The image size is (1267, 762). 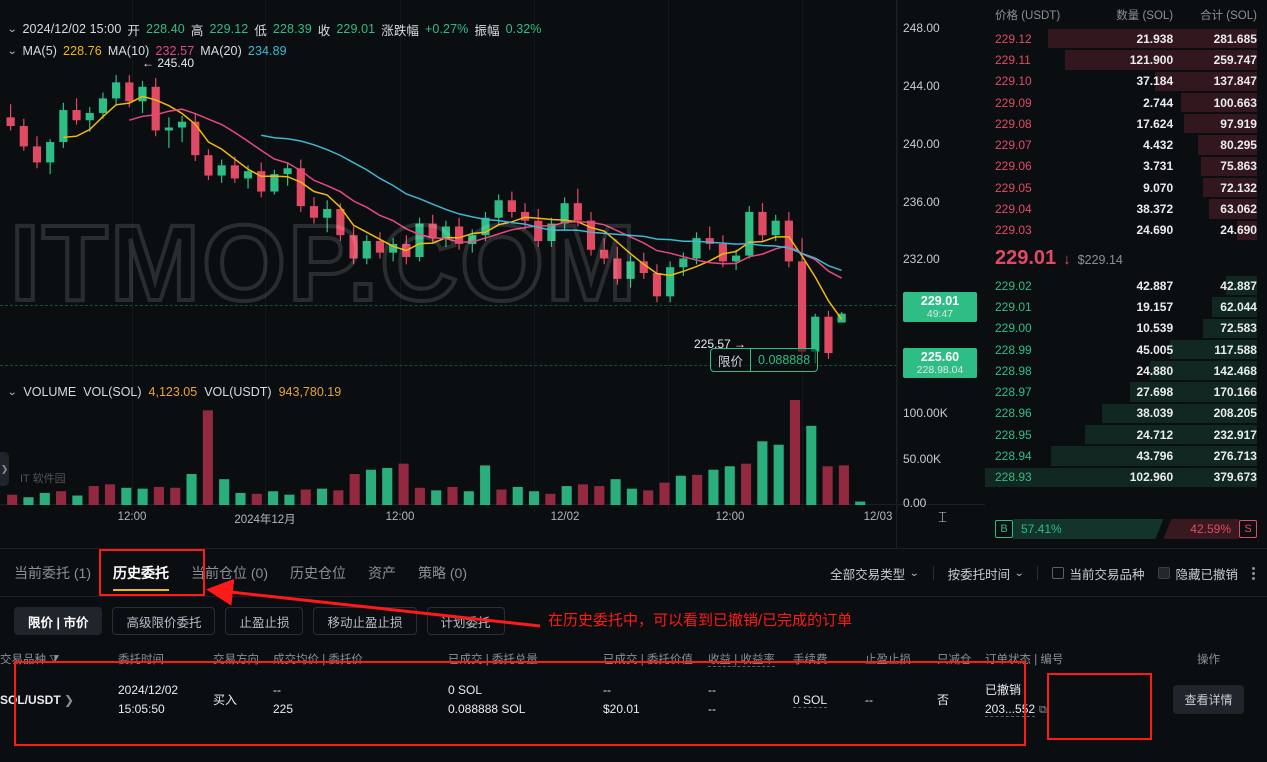 I want to click on view-detail-button: 查看详情, so click(x=1208, y=700).